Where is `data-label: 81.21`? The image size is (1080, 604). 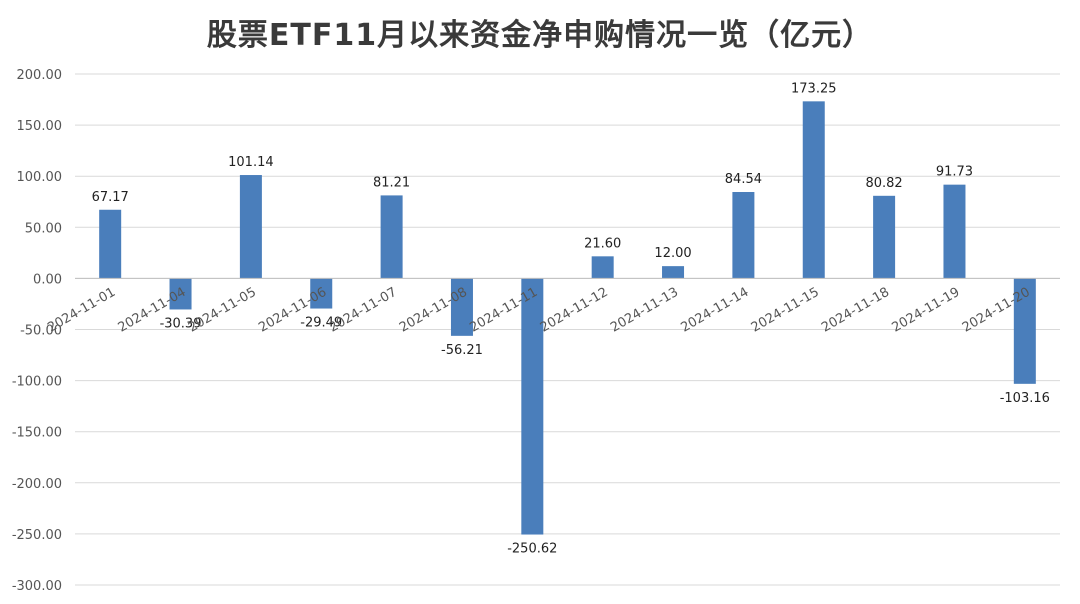 data-label: 81.21 is located at coordinates (391, 182).